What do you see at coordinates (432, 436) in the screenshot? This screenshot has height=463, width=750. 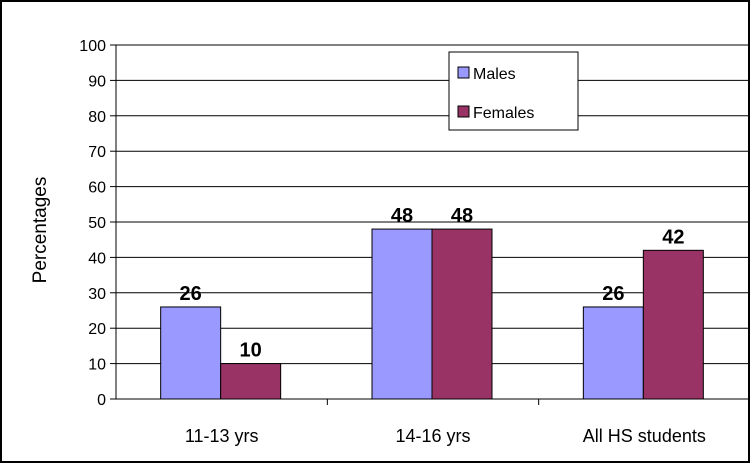 I see `x-category-label: 14-16 yrs` at bounding box center [432, 436].